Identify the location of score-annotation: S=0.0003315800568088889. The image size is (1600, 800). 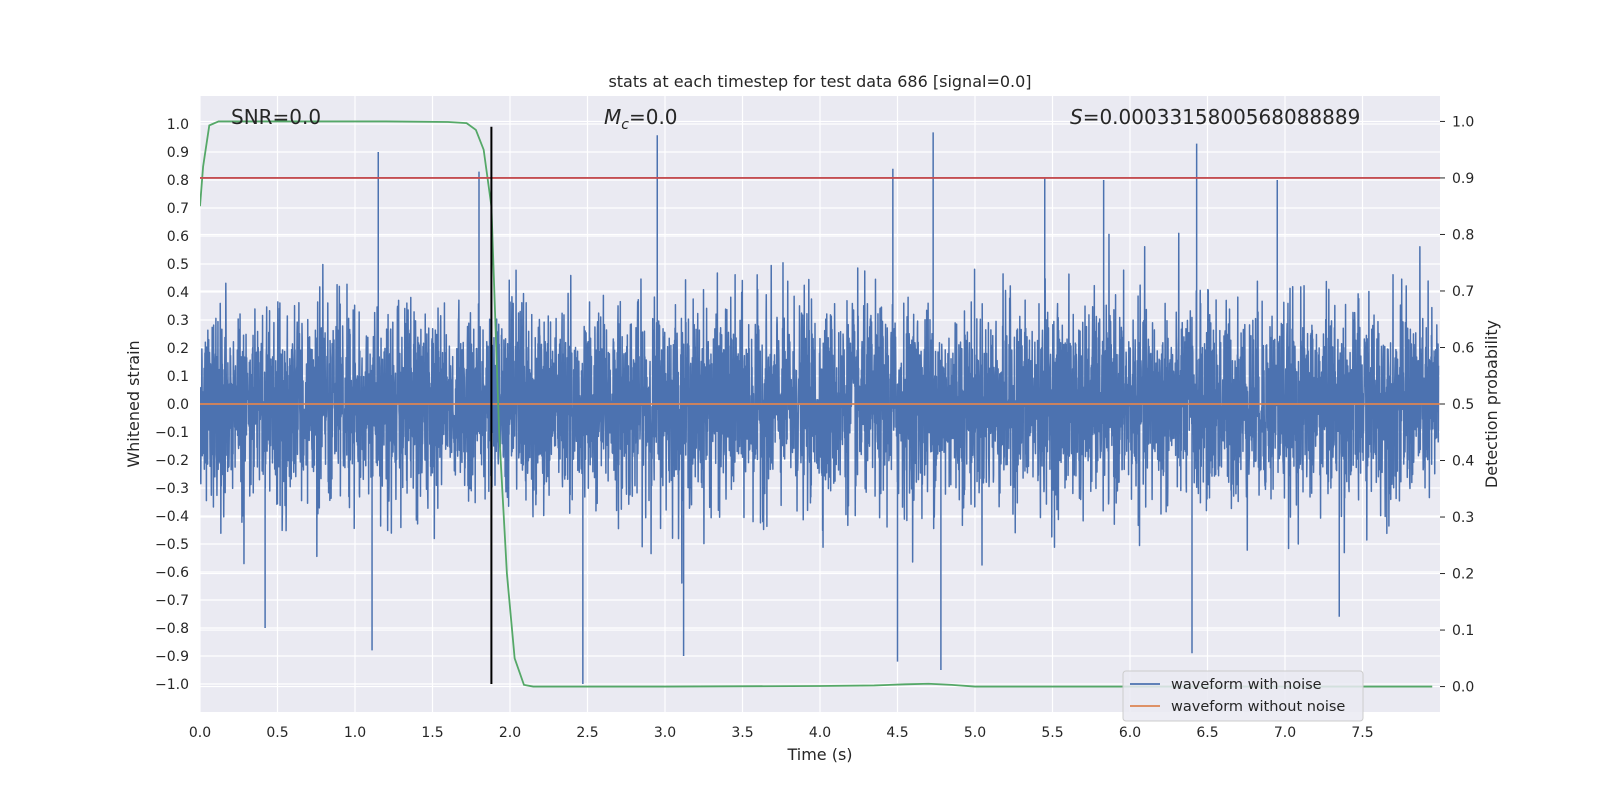
(1215, 117).